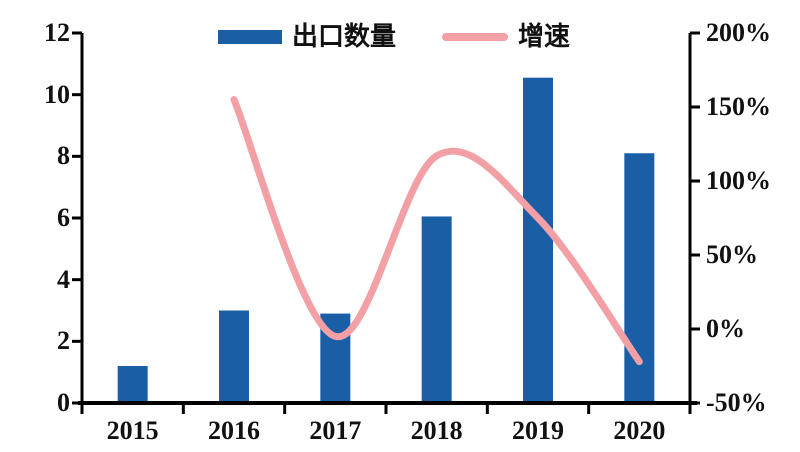  Describe the element at coordinates (335, 430) in the screenshot. I see `x-tick-label: 2017` at that location.